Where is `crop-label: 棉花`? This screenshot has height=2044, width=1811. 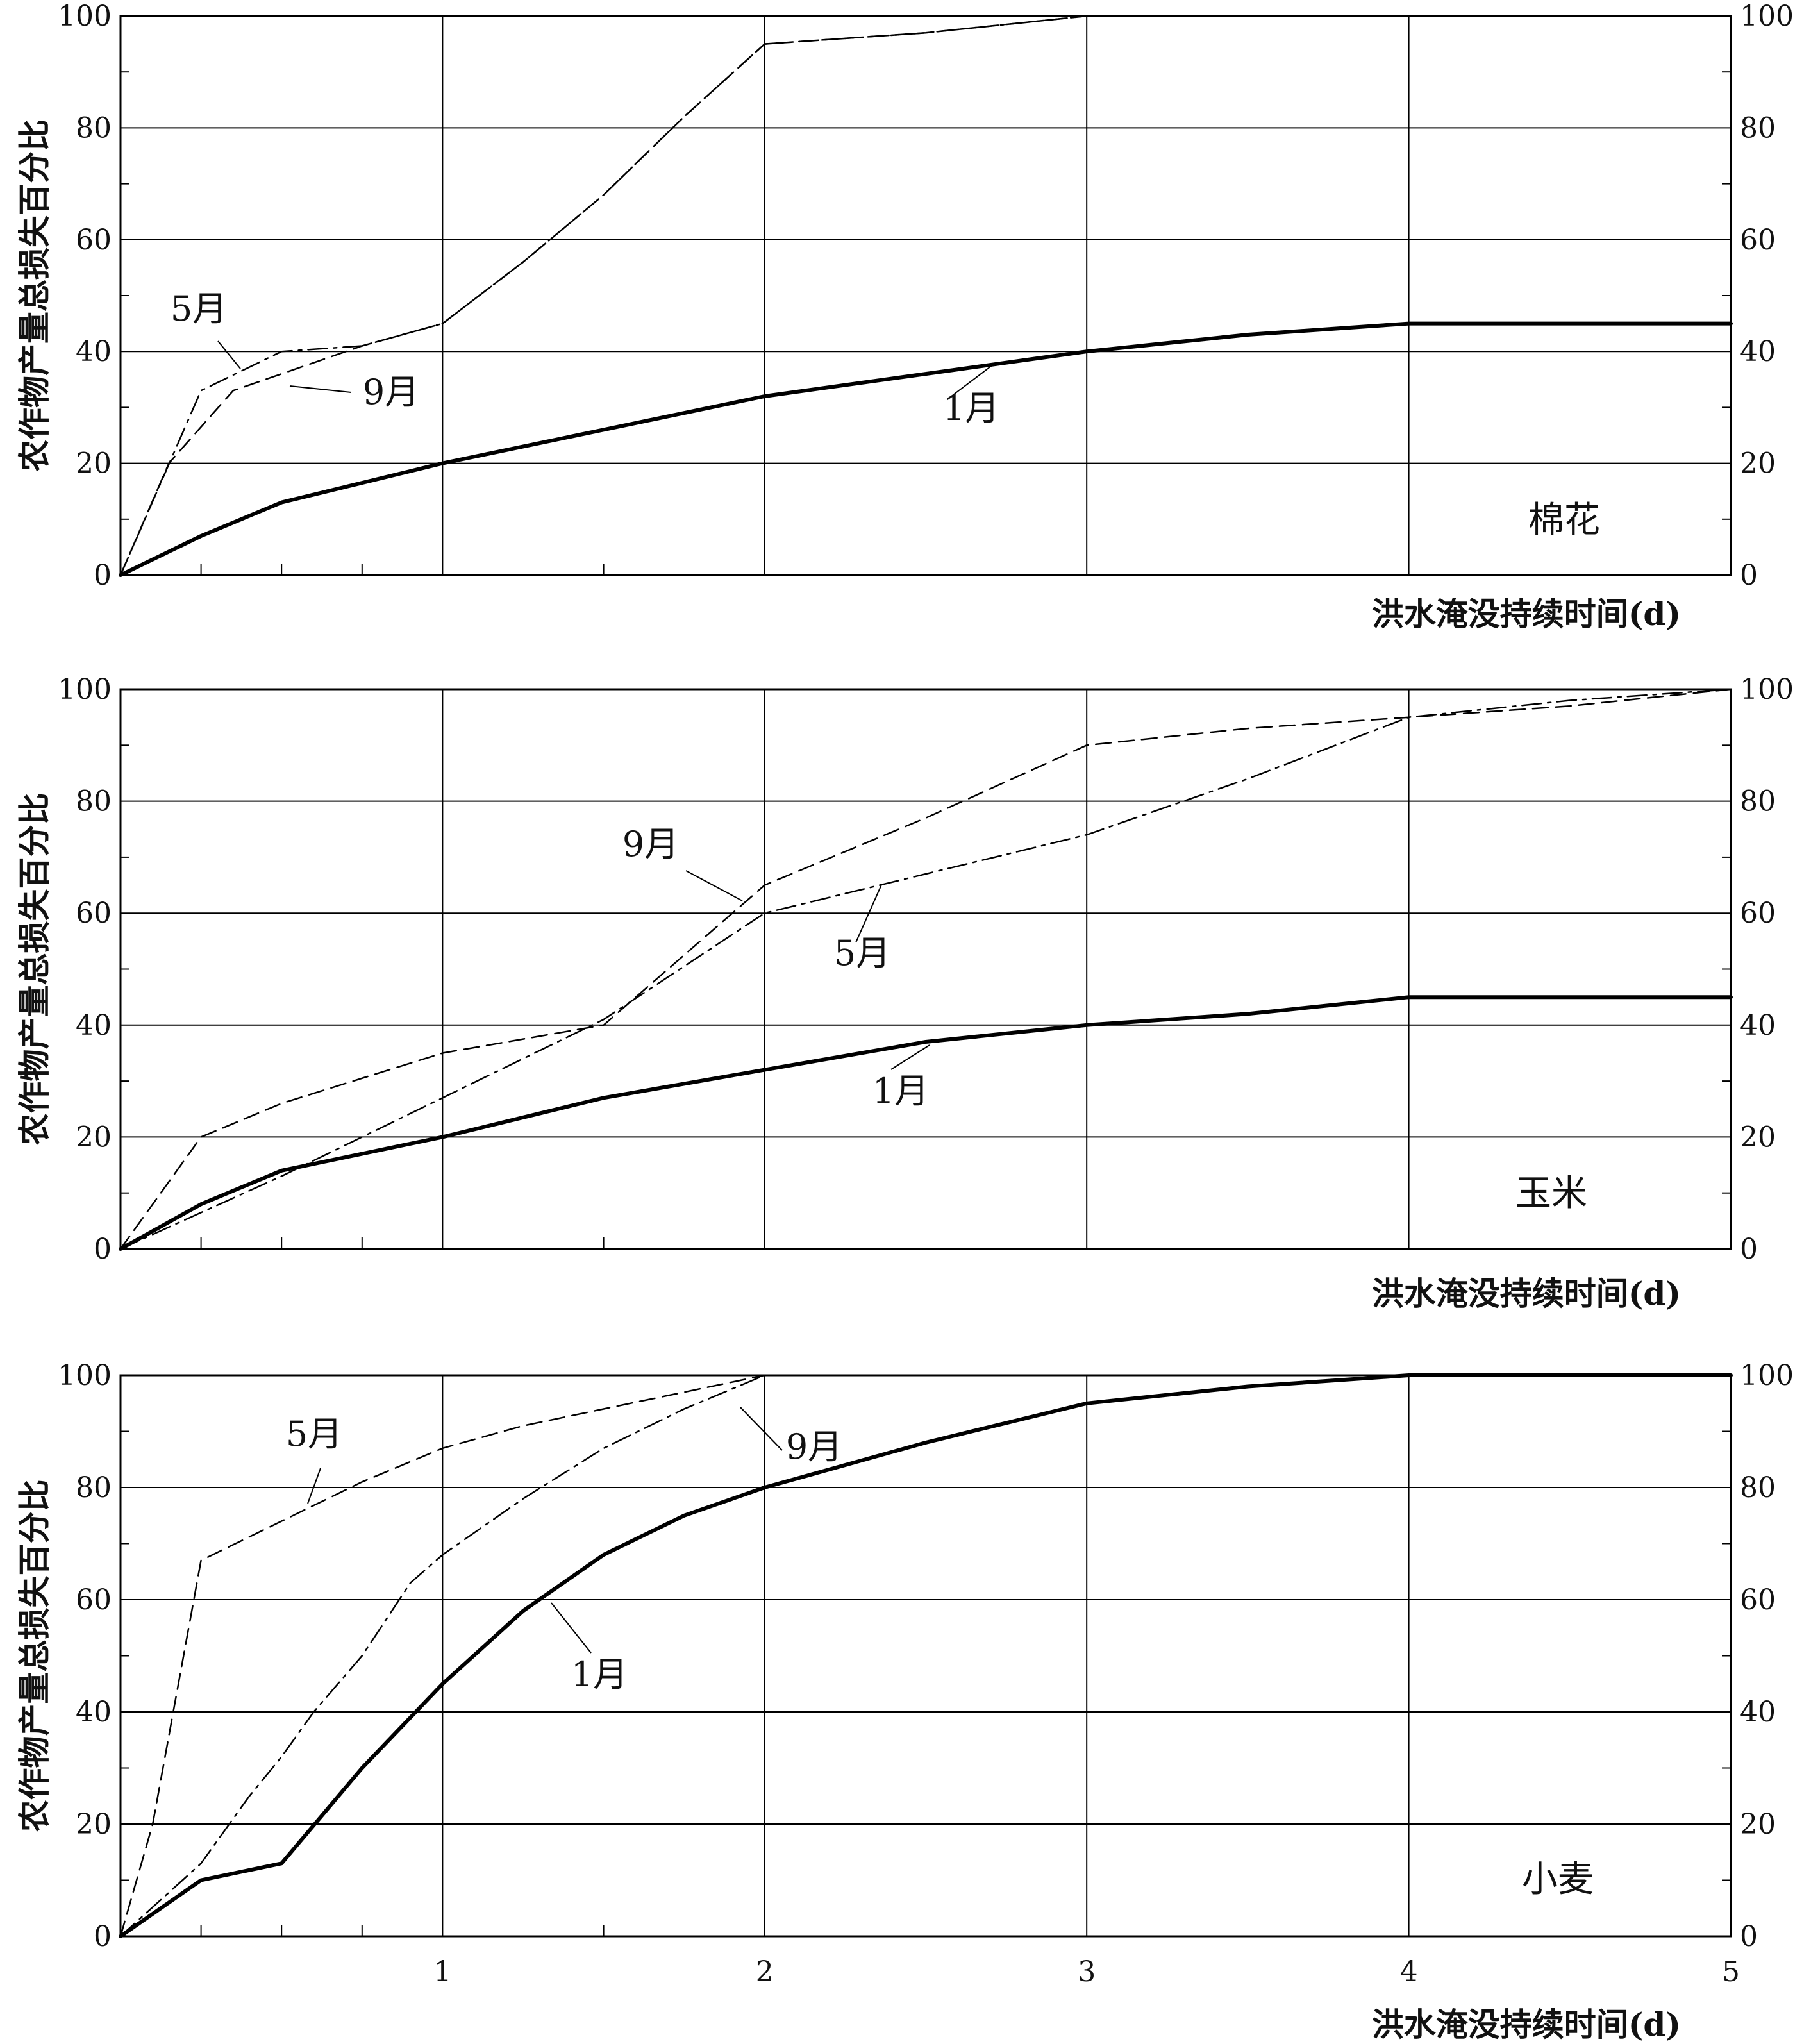 crop-label: 棉花 is located at coordinates (1564, 520).